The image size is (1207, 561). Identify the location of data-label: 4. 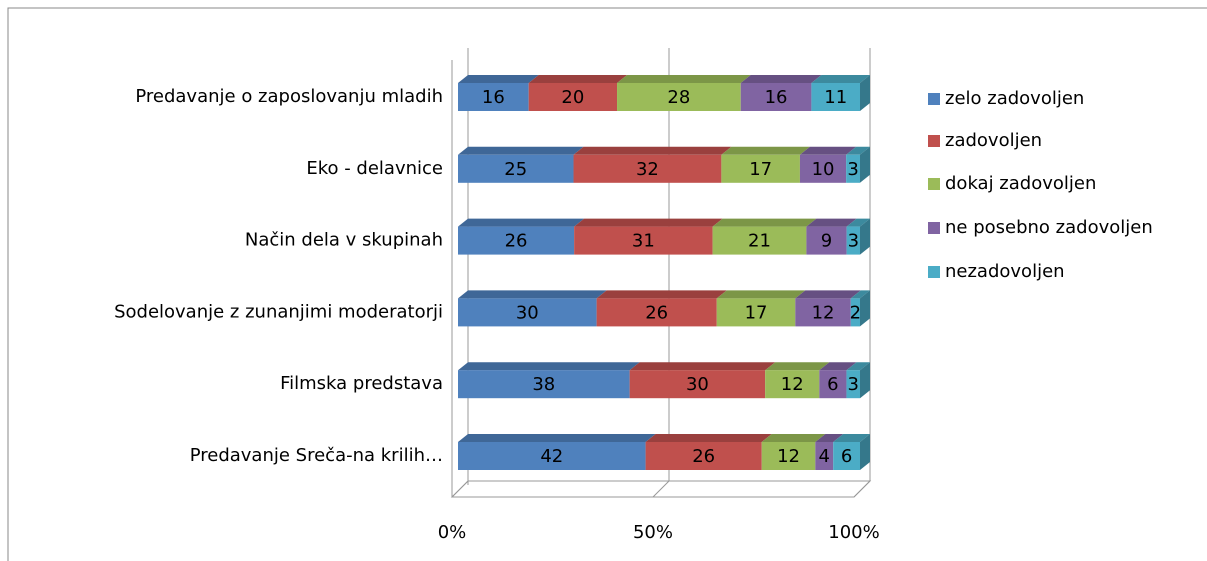
(824, 456).